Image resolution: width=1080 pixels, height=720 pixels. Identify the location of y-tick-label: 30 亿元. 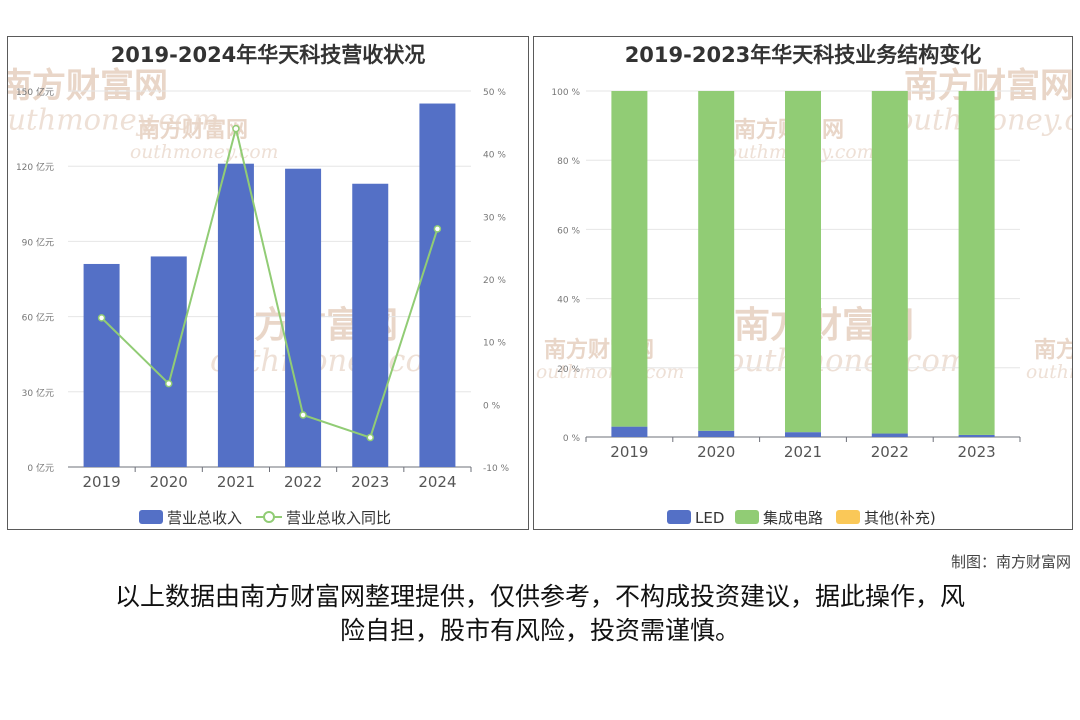
(38, 393).